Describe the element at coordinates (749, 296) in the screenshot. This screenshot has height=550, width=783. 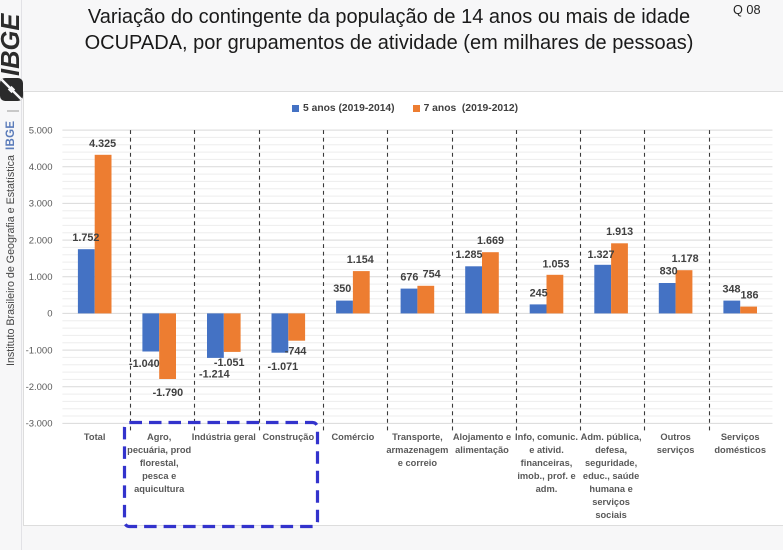
I see `svg-text: 186` at that location.